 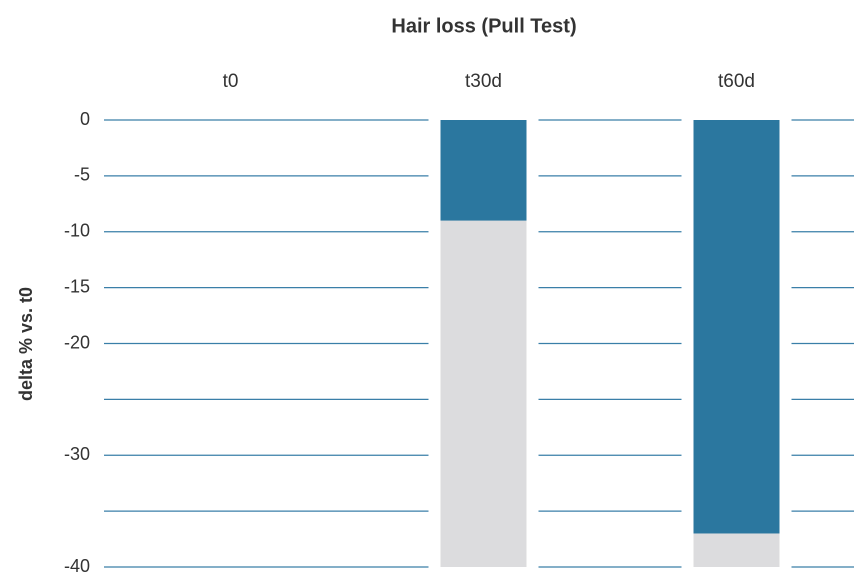 What do you see at coordinates (77, 286) in the screenshot?
I see `y-tick-label: -15` at bounding box center [77, 286].